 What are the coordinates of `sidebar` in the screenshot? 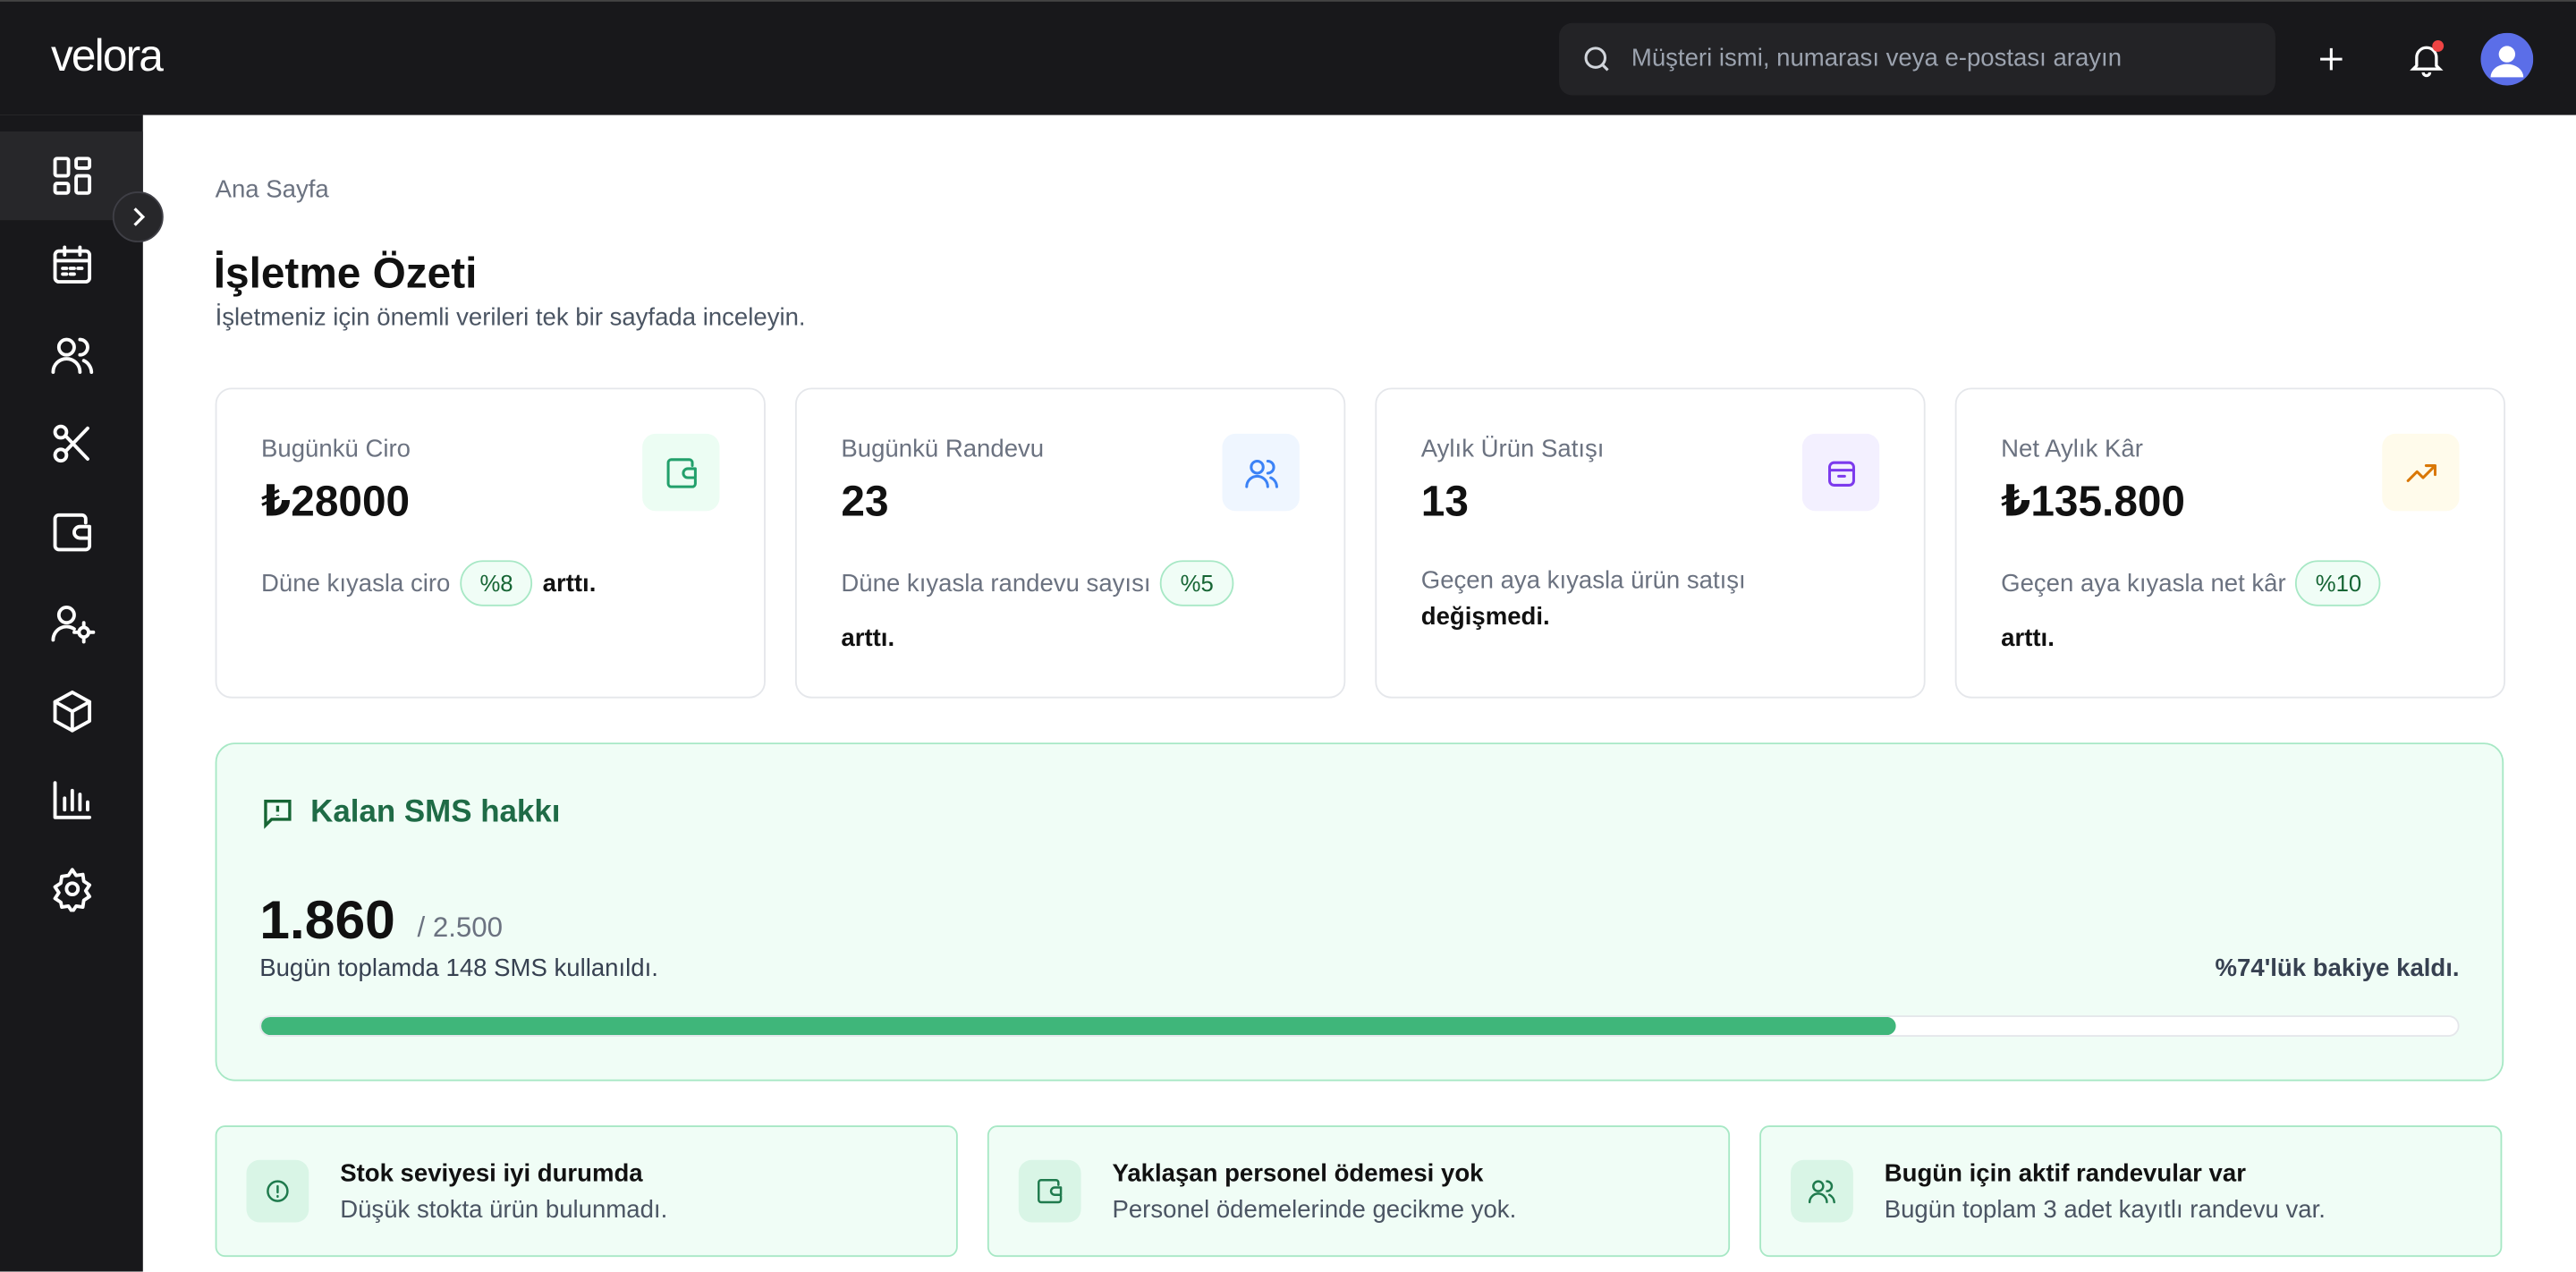 It's located at (71, 693).